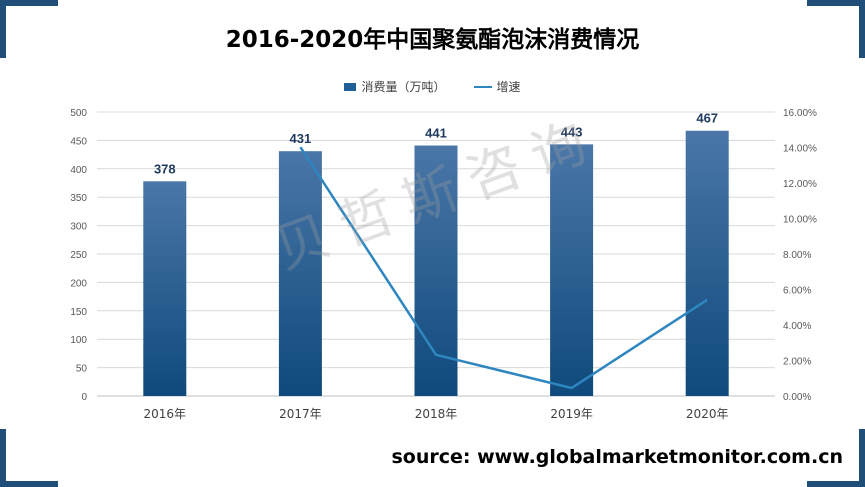 Image resolution: width=865 pixels, height=487 pixels. What do you see at coordinates (508, 87) in the screenshot?
I see `legend-label-growth: 增速` at bounding box center [508, 87].